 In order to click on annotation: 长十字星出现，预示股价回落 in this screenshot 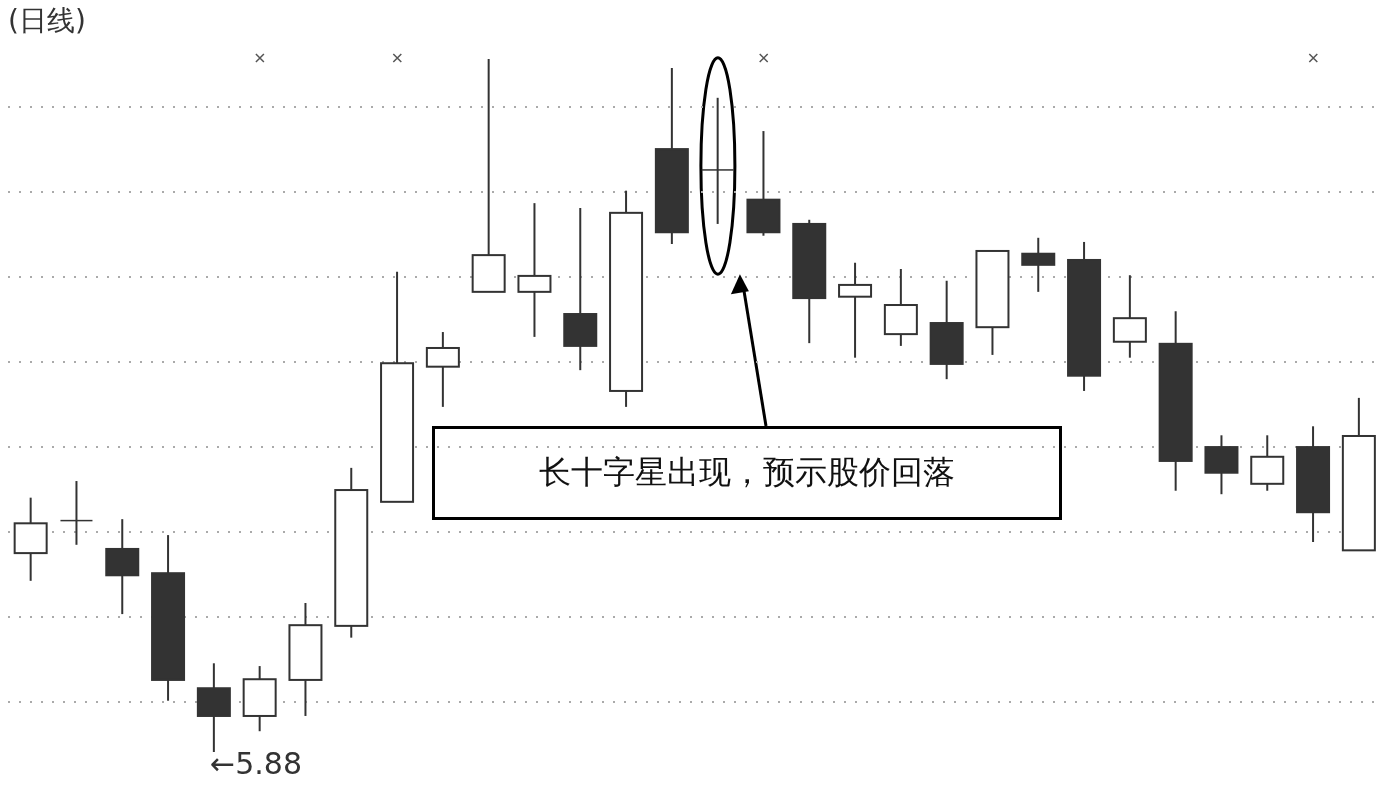, I will do `click(747, 473)`.